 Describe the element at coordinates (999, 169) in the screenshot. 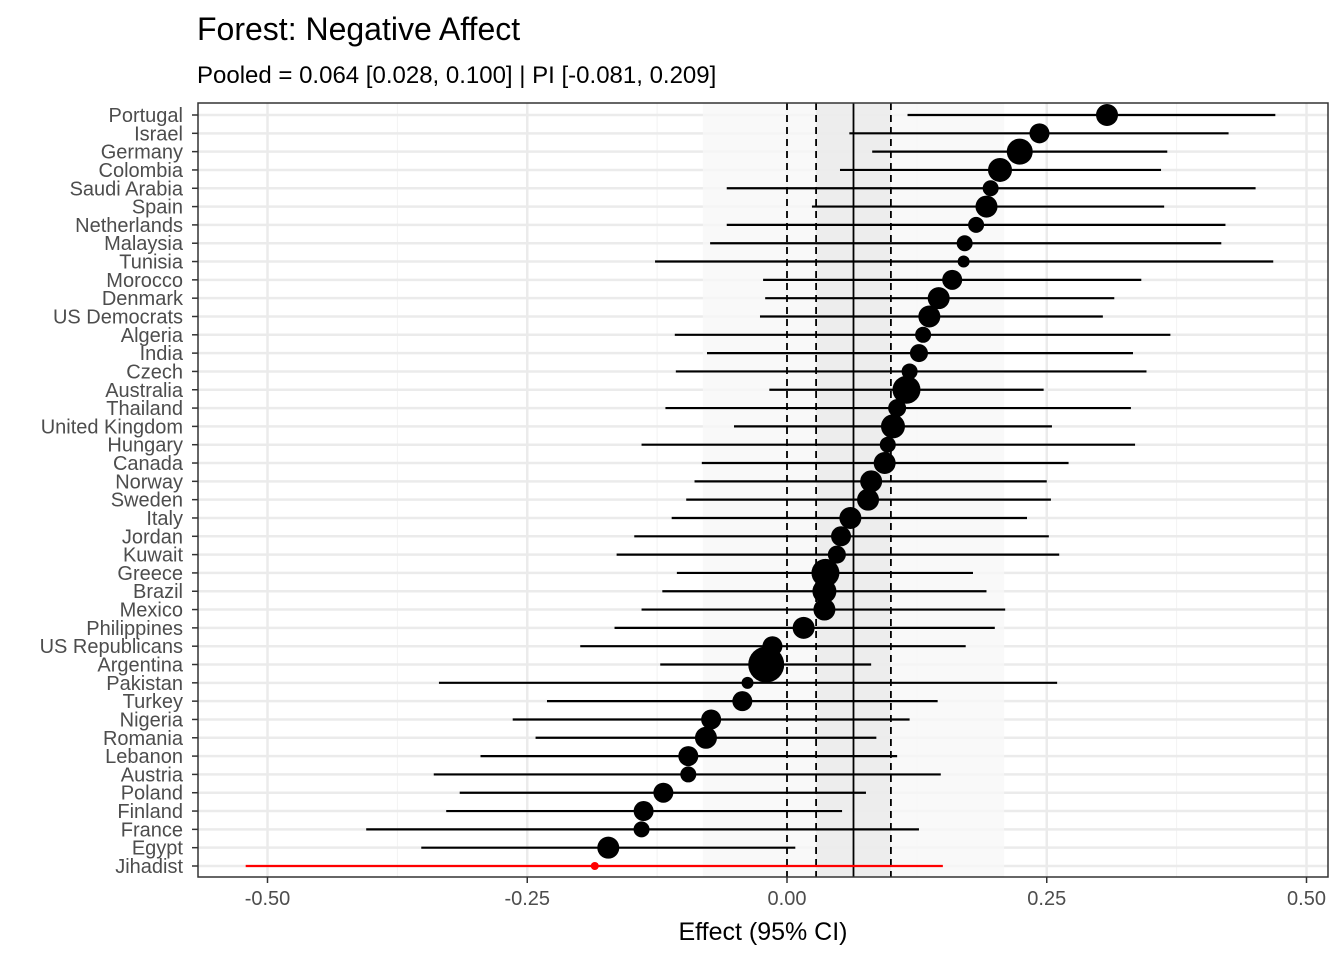

I see `point-colombia` at that location.